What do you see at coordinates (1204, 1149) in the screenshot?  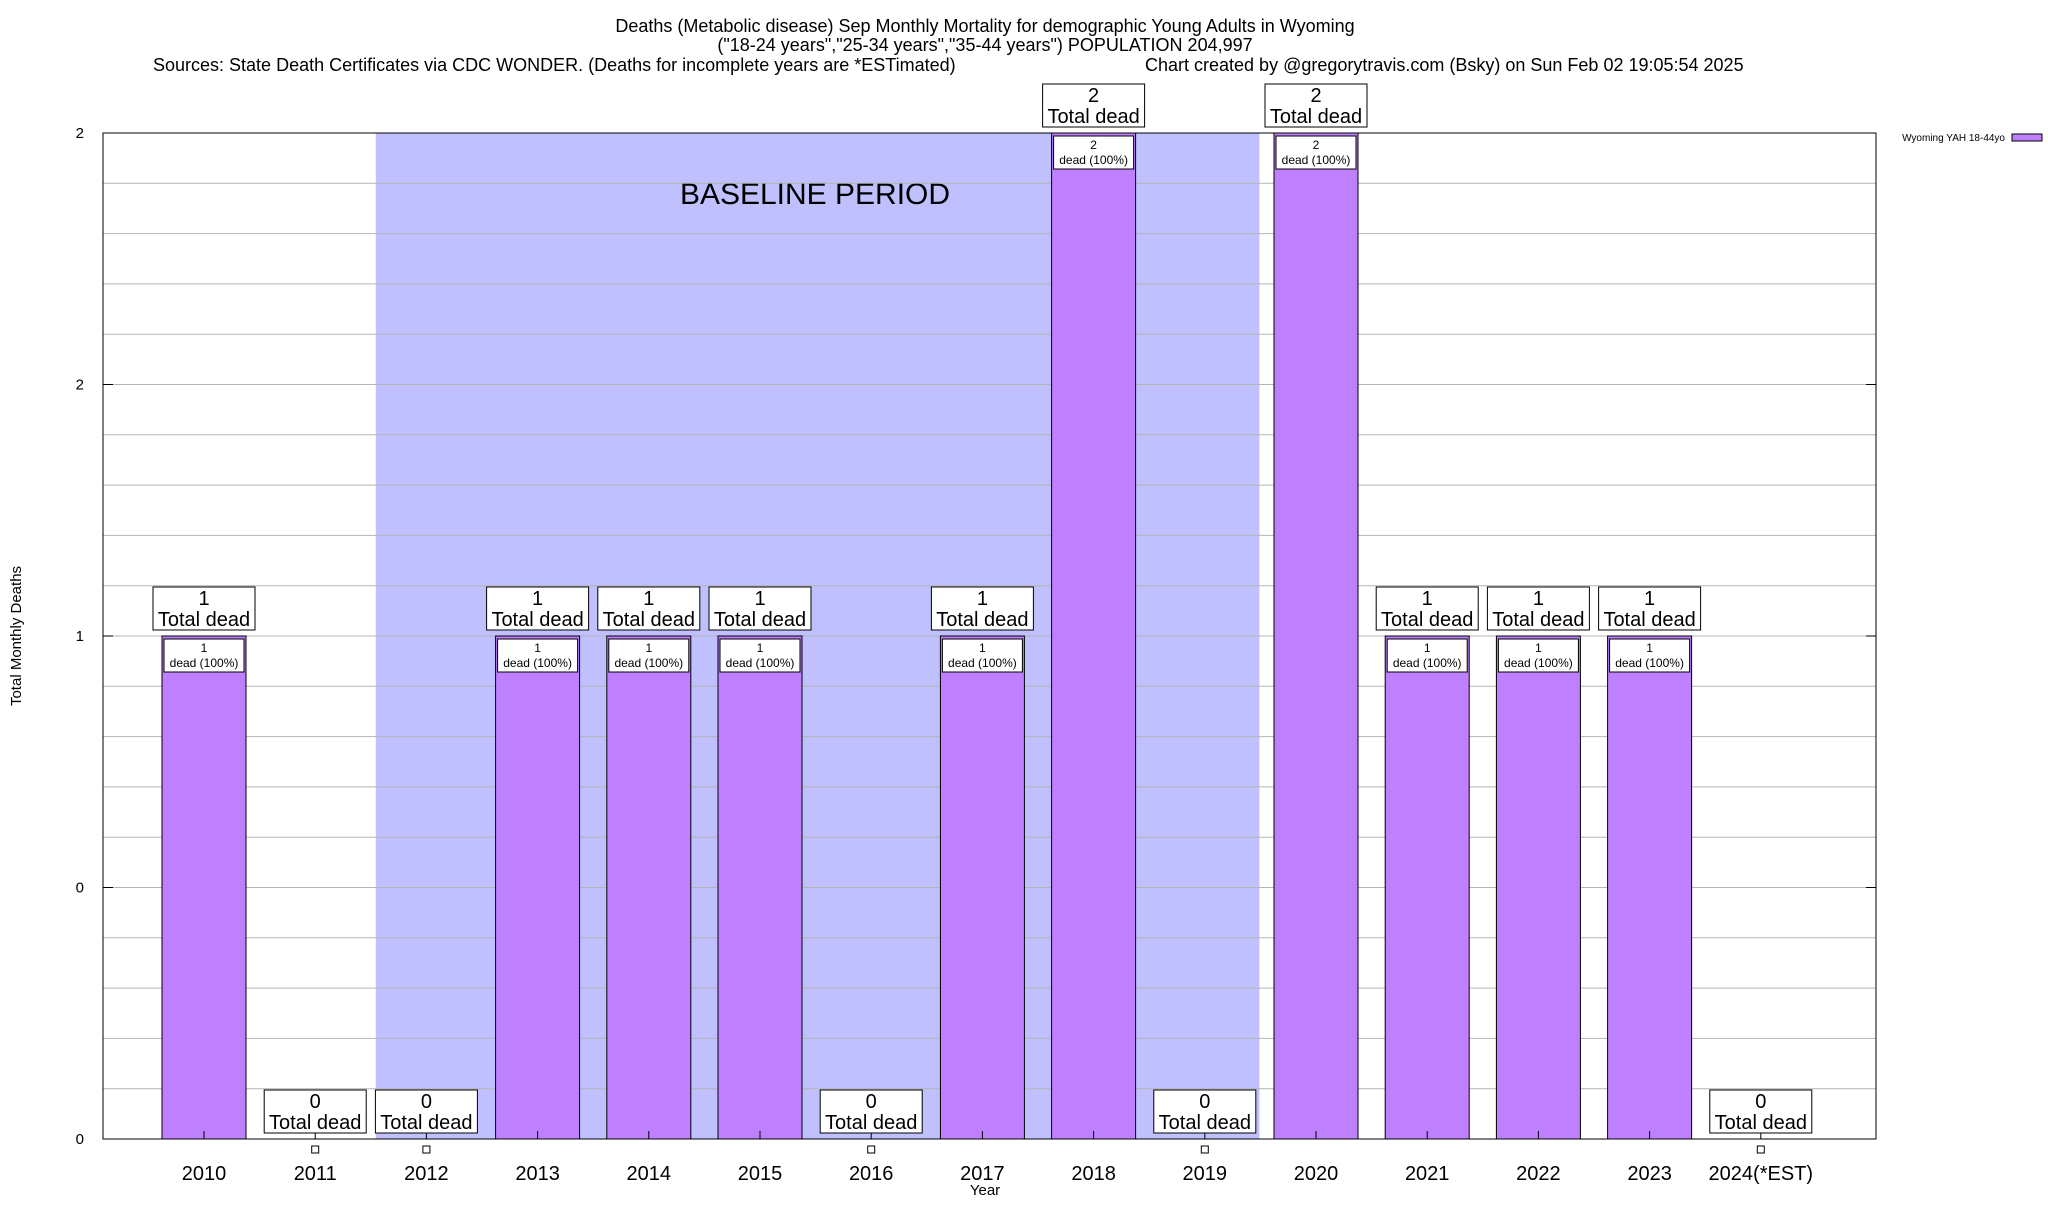 I see `zero-marker-2019` at bounding box center [1204, 1149].